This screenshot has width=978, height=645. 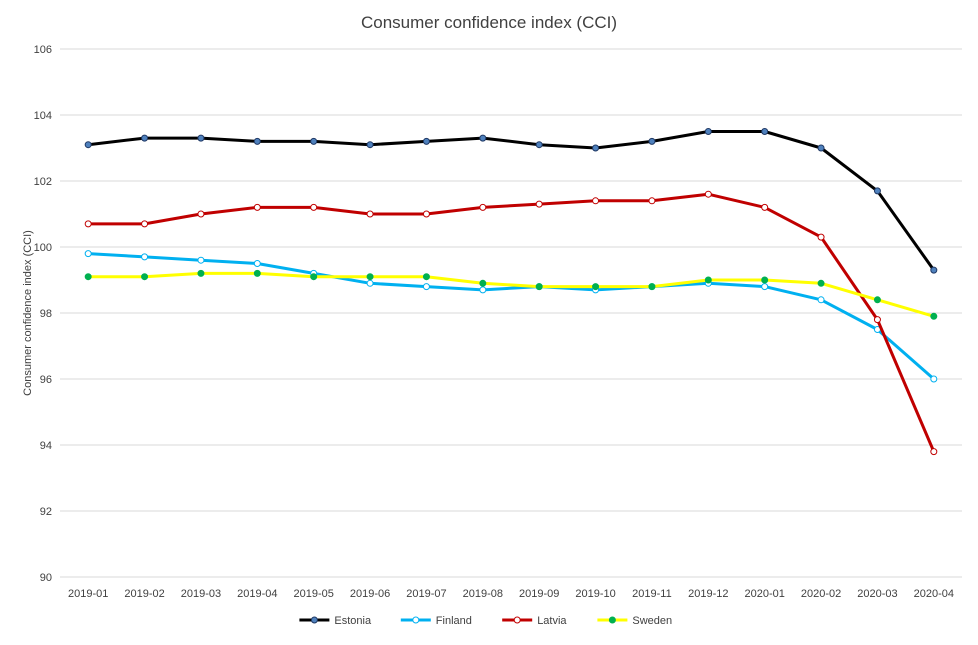 I want to click on chart-title: Consumer confidence index (CCI), so click(x=489, y=22).